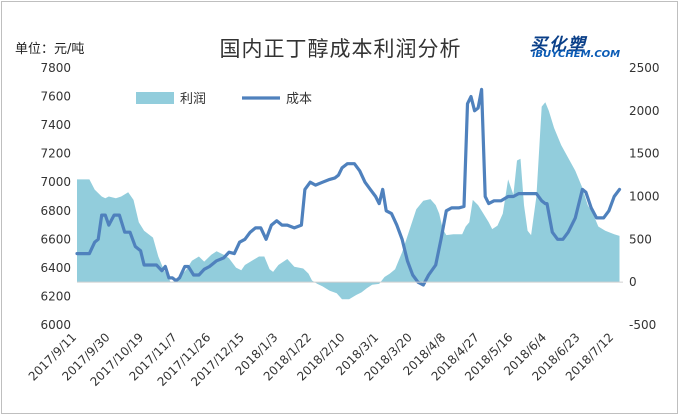 The height and width of the screenshot is (416, 679). Describe the element at coordinates (55, 125) in the screenshot. I see `y-left-tick: 7400` at that location.